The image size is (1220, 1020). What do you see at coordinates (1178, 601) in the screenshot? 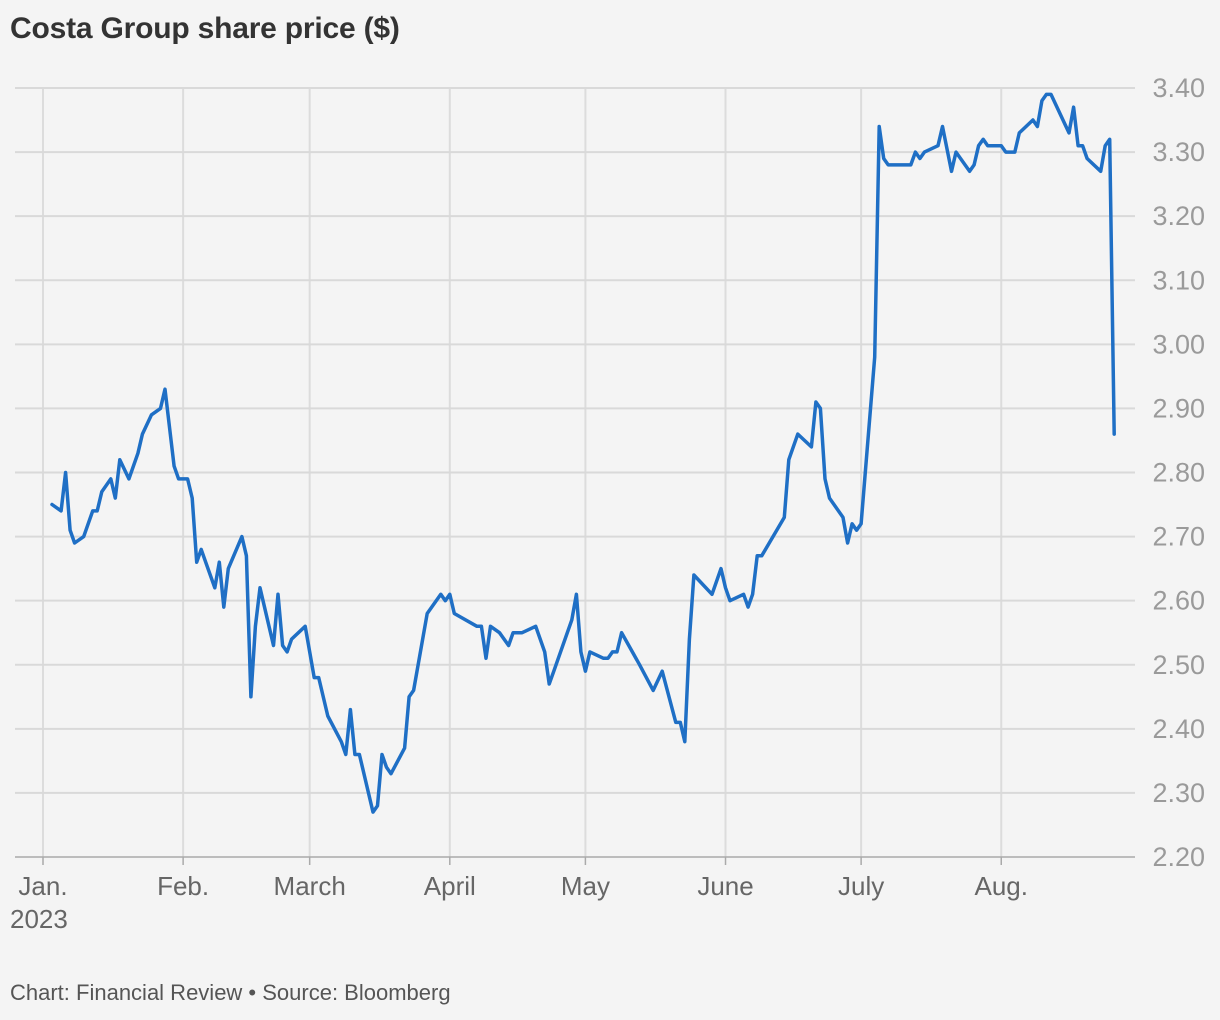
I see `y-tick-label: 2.60` at bounding box center [1178, 601].